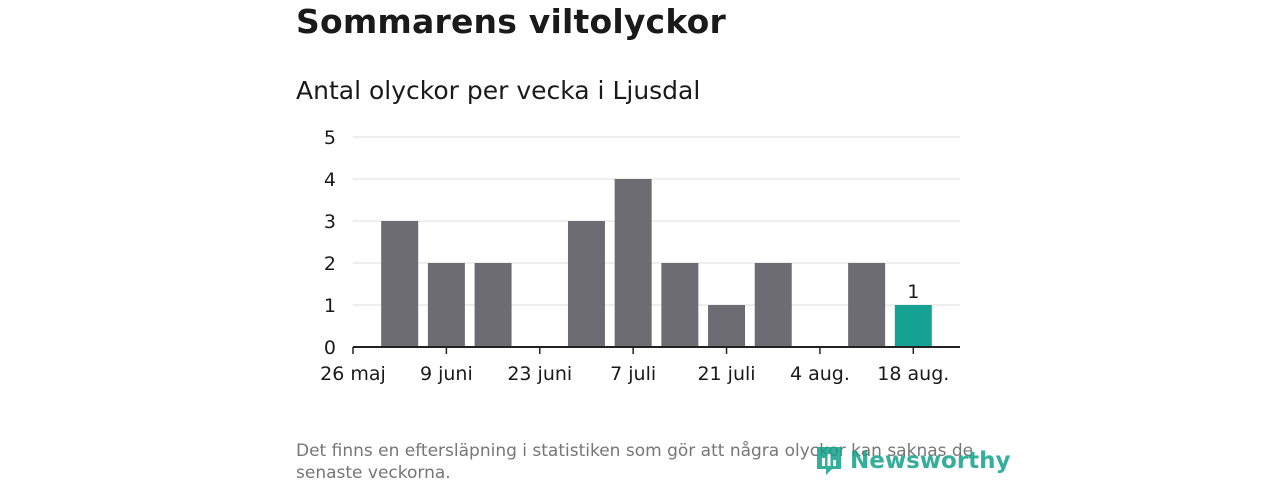  I want to click on x-tick-label: 21 juli, so click(726, 374).